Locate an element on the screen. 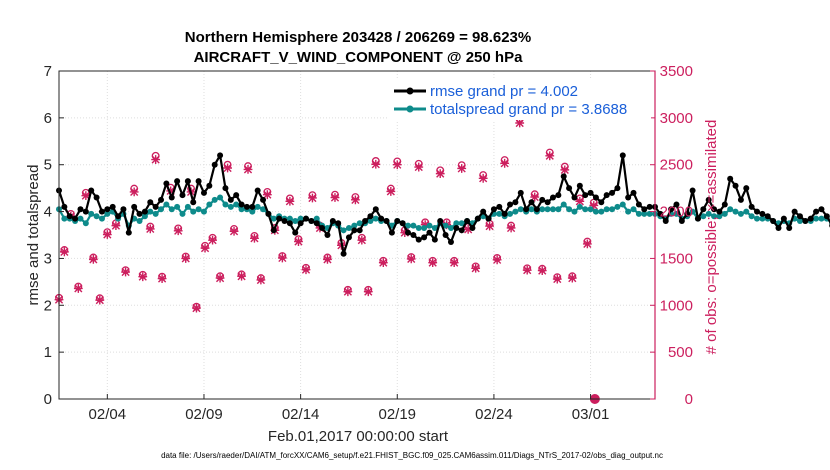  x-tick-label: 02/14 is located at coordinates (301, 414).